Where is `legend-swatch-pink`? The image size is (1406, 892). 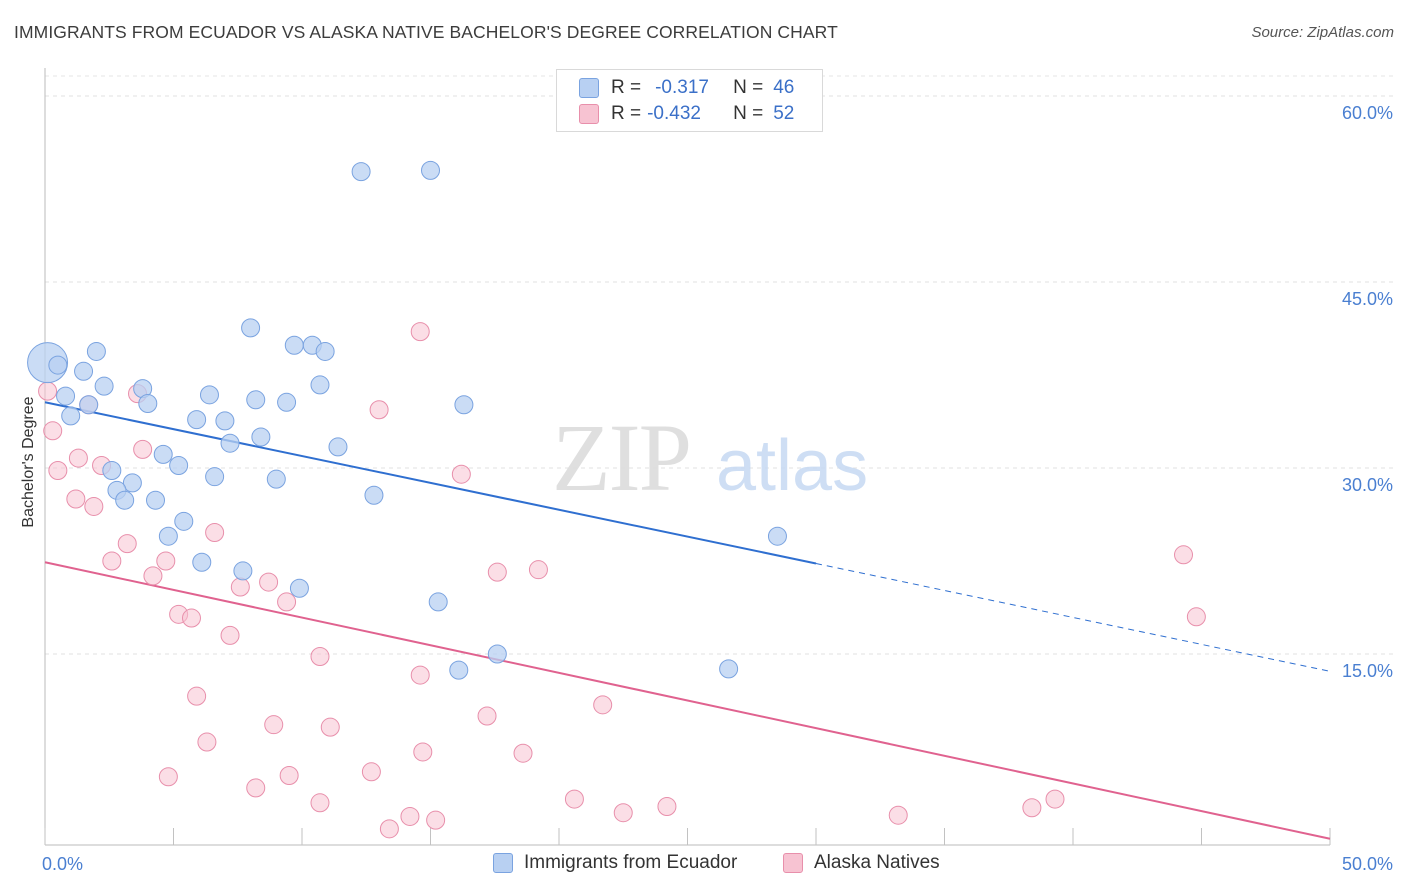
legend-swatch-pink is located at coordinates (589, 114).